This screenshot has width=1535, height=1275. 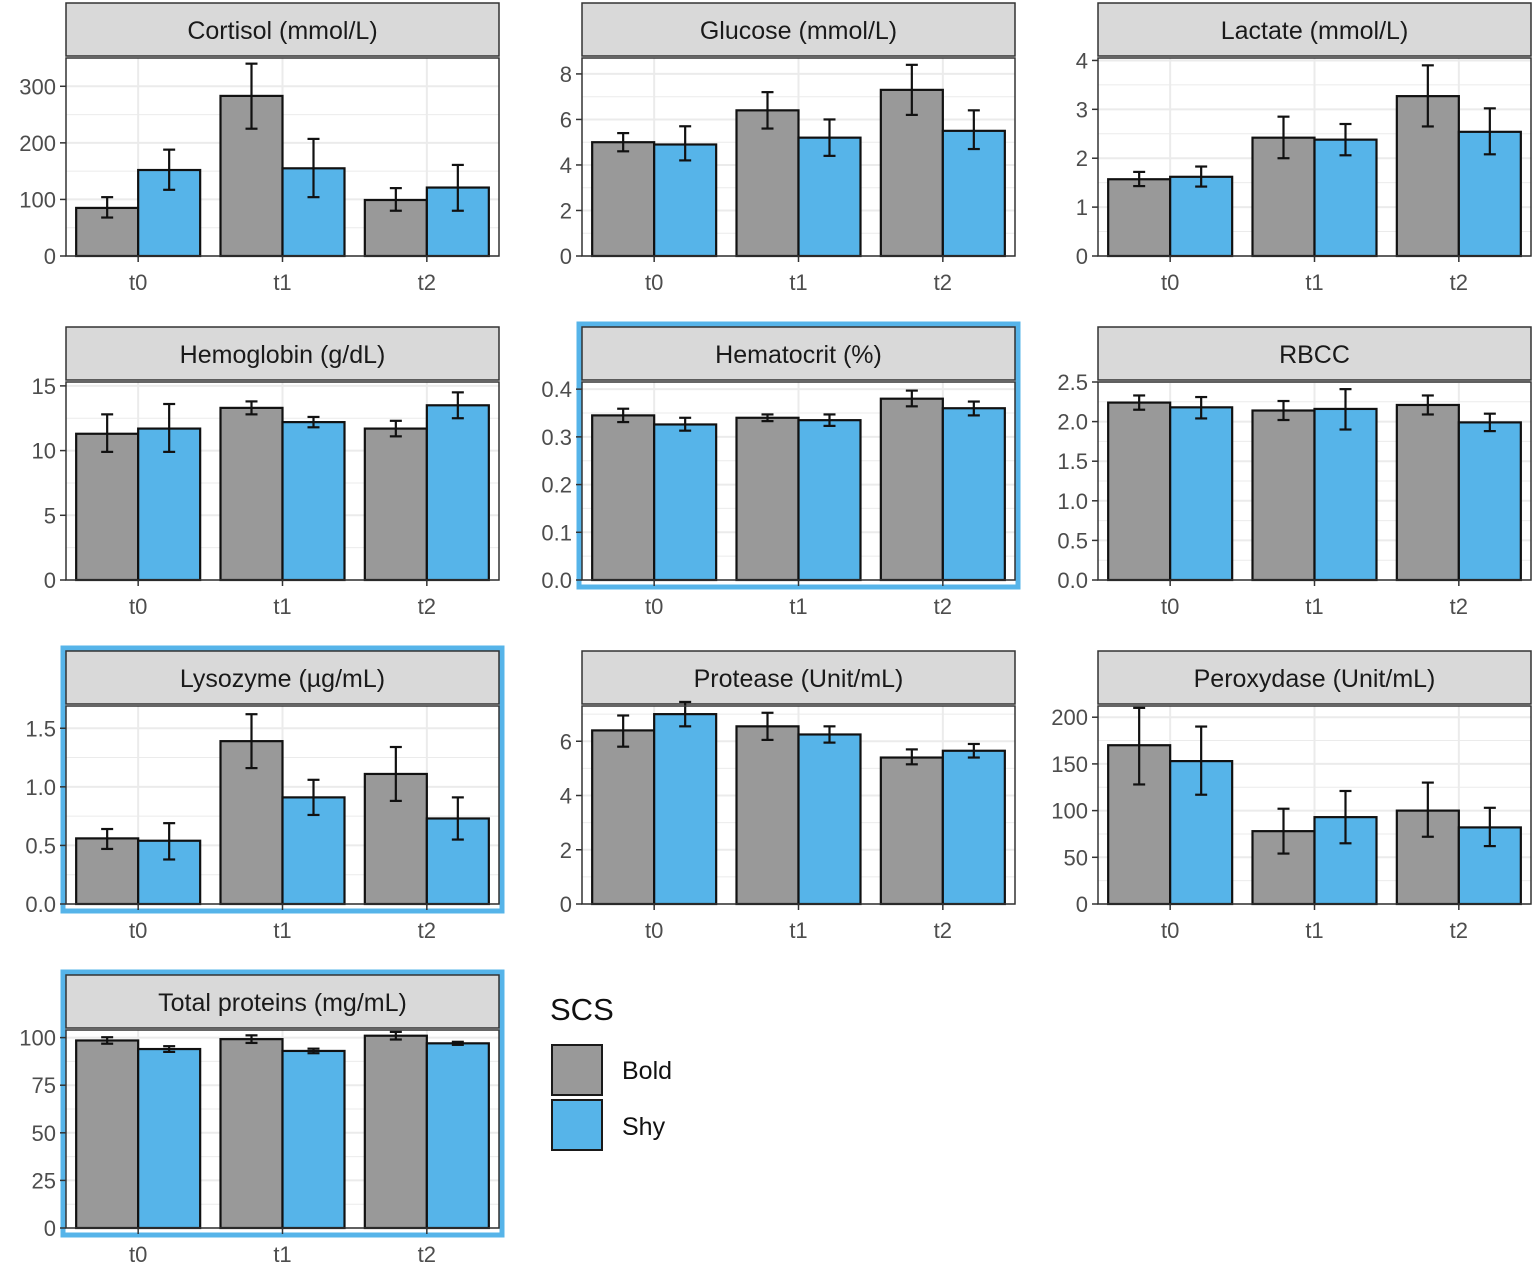 I want to click on y-tick-label: 50, so click(x=1076, y=857).